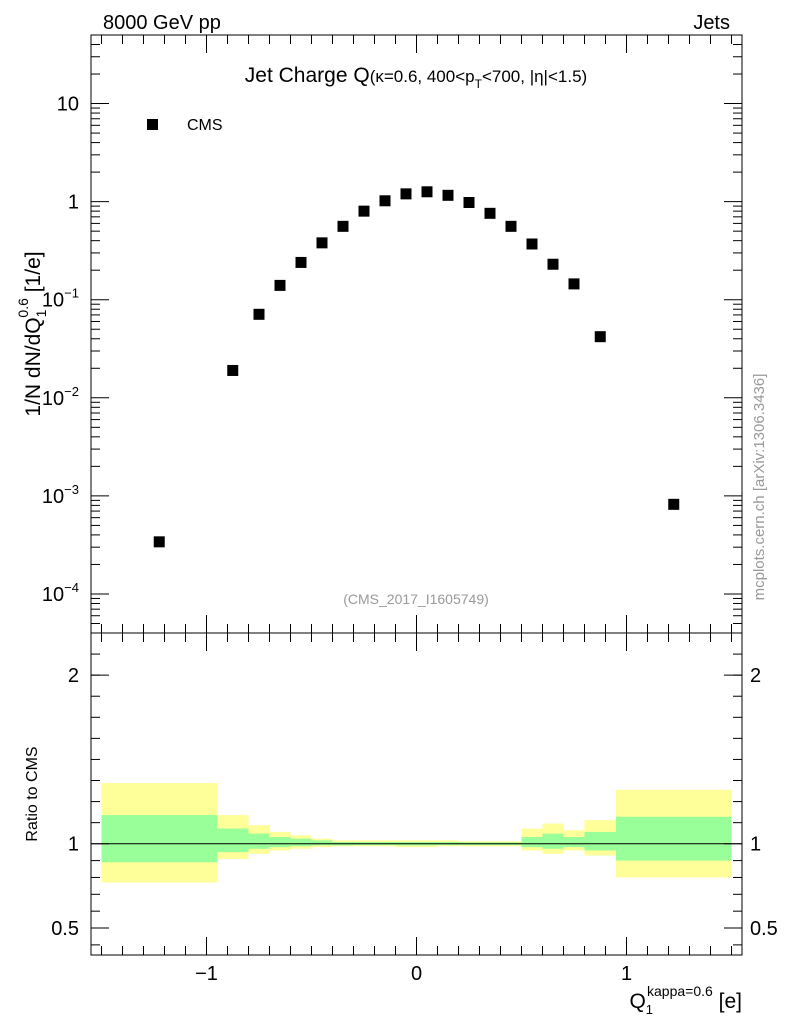  I want to click on ratio-y-tick-label-left: 1, so click(73, 845).